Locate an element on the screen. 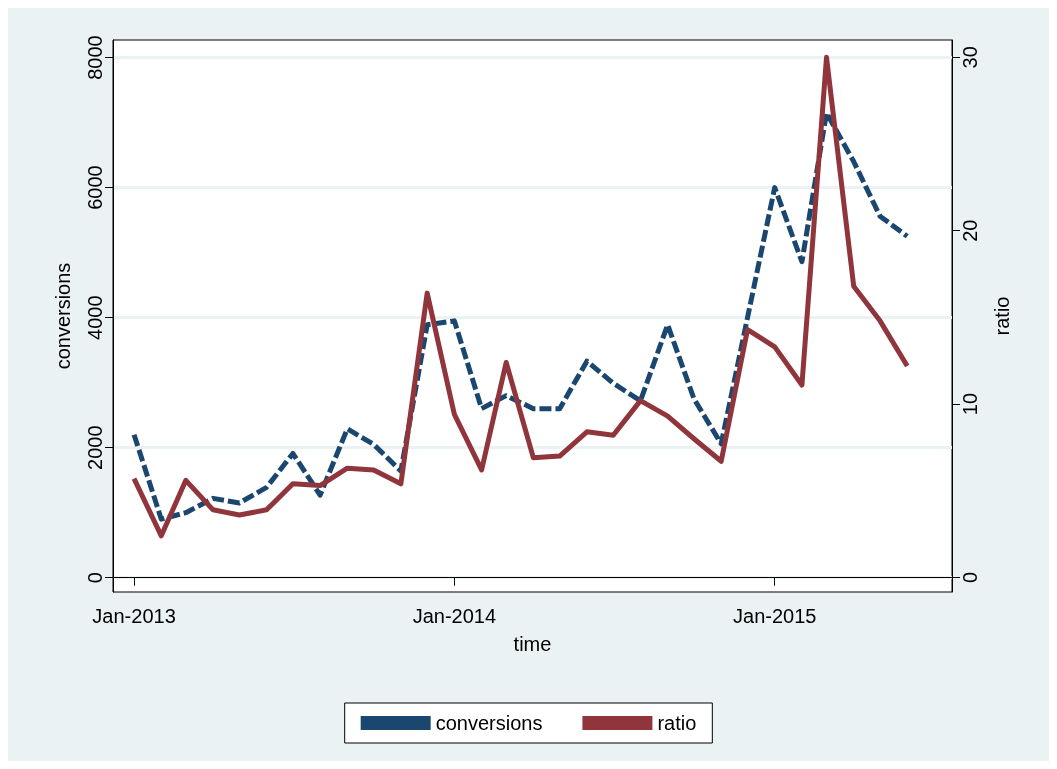  y2-tick-label: 30 is located at coordinates (970, 57).